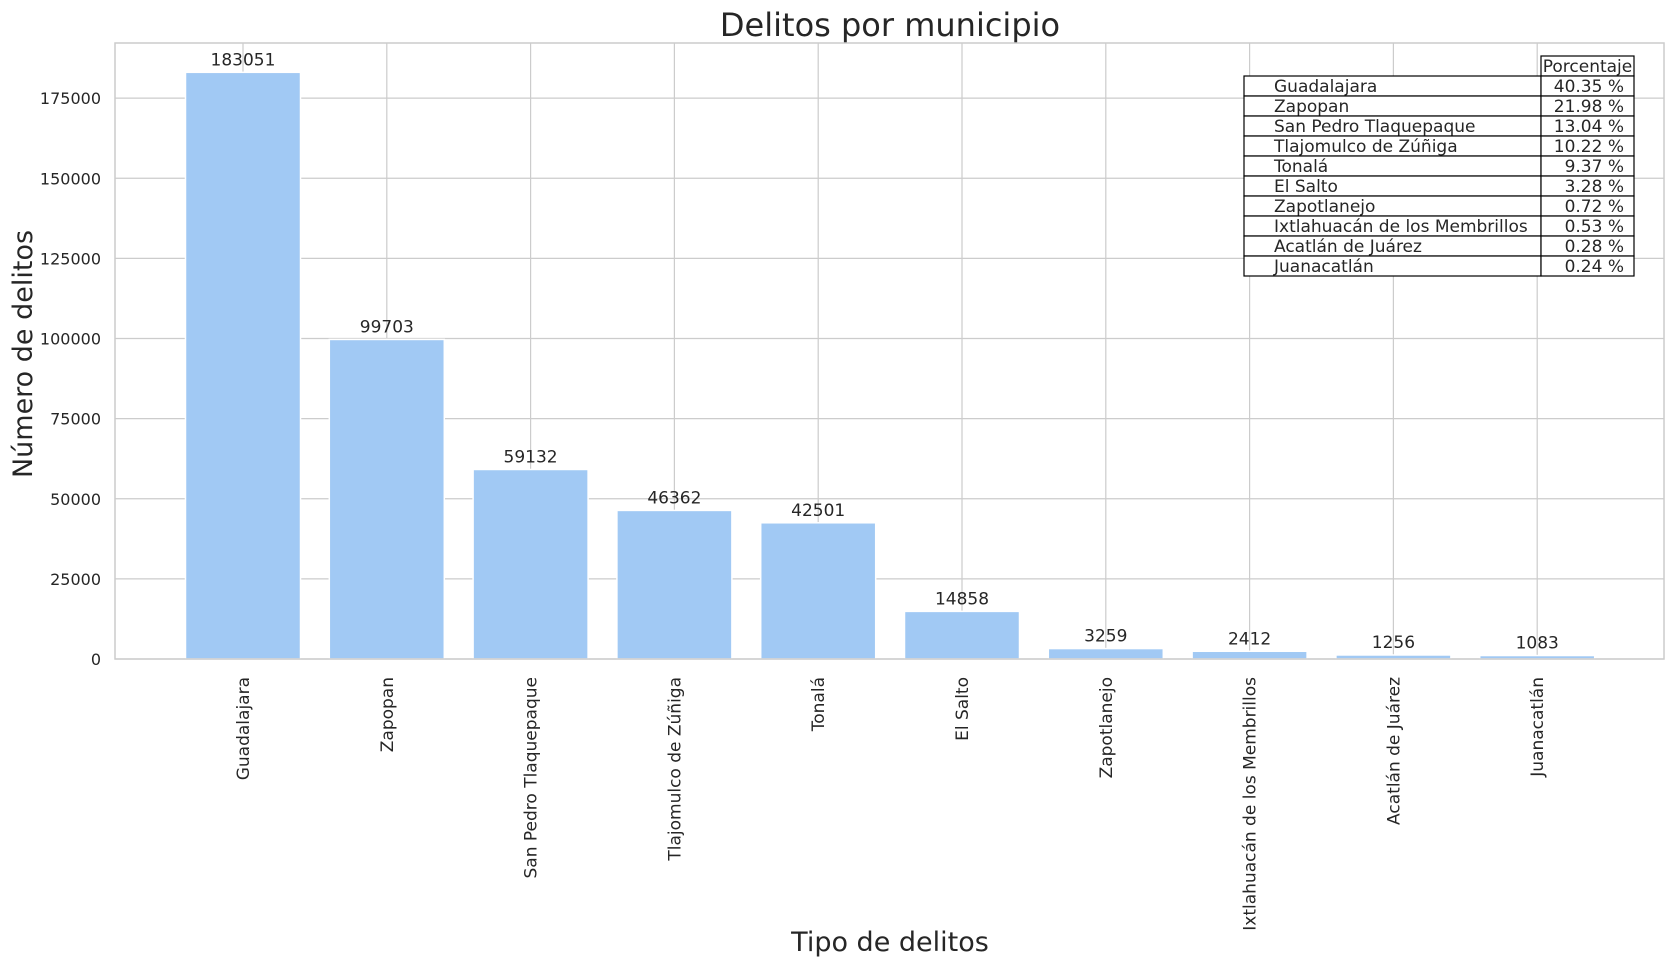  Describe the element at coordinates (1348, 247) in the screenshot. I see `table-row-label: Acatlán de Juárez` at that location.